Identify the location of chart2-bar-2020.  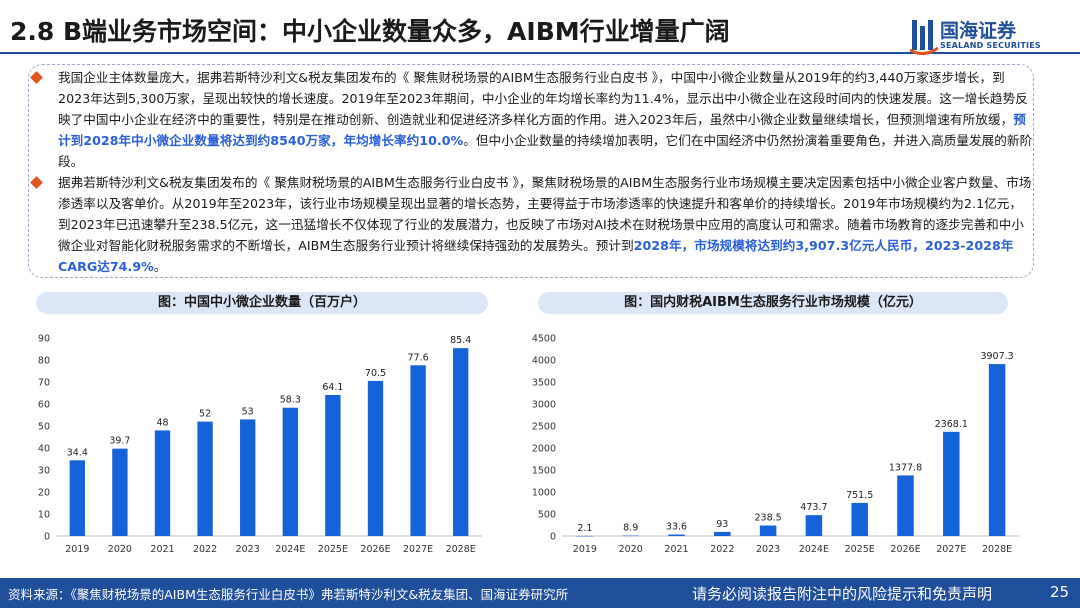
(630, 536).